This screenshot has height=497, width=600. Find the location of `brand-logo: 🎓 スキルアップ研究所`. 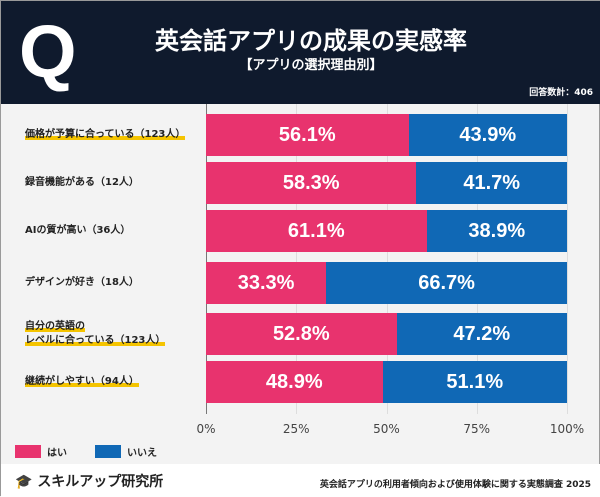

brand-logo: 🎓 スキルアップ研究所 is located at coordinates (89, 482).